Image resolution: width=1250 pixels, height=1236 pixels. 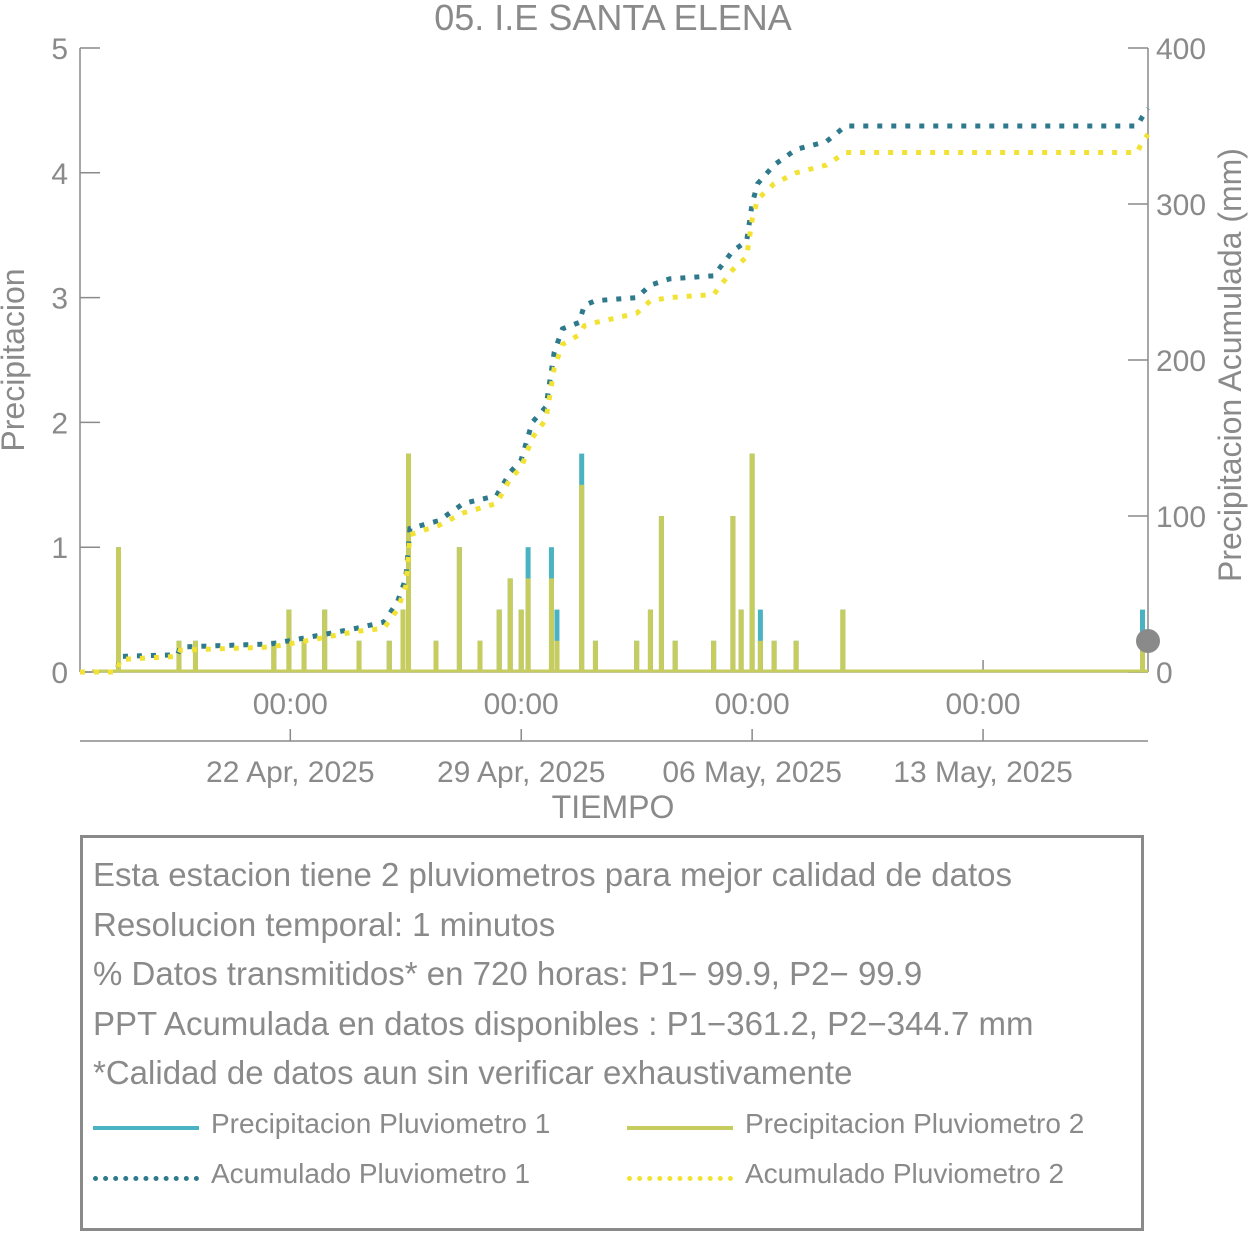 What do you see at coordinates (15, 359) in the screenshot?
I see `y-axis-label: Precipitacion` at bounding box center [15, 359].